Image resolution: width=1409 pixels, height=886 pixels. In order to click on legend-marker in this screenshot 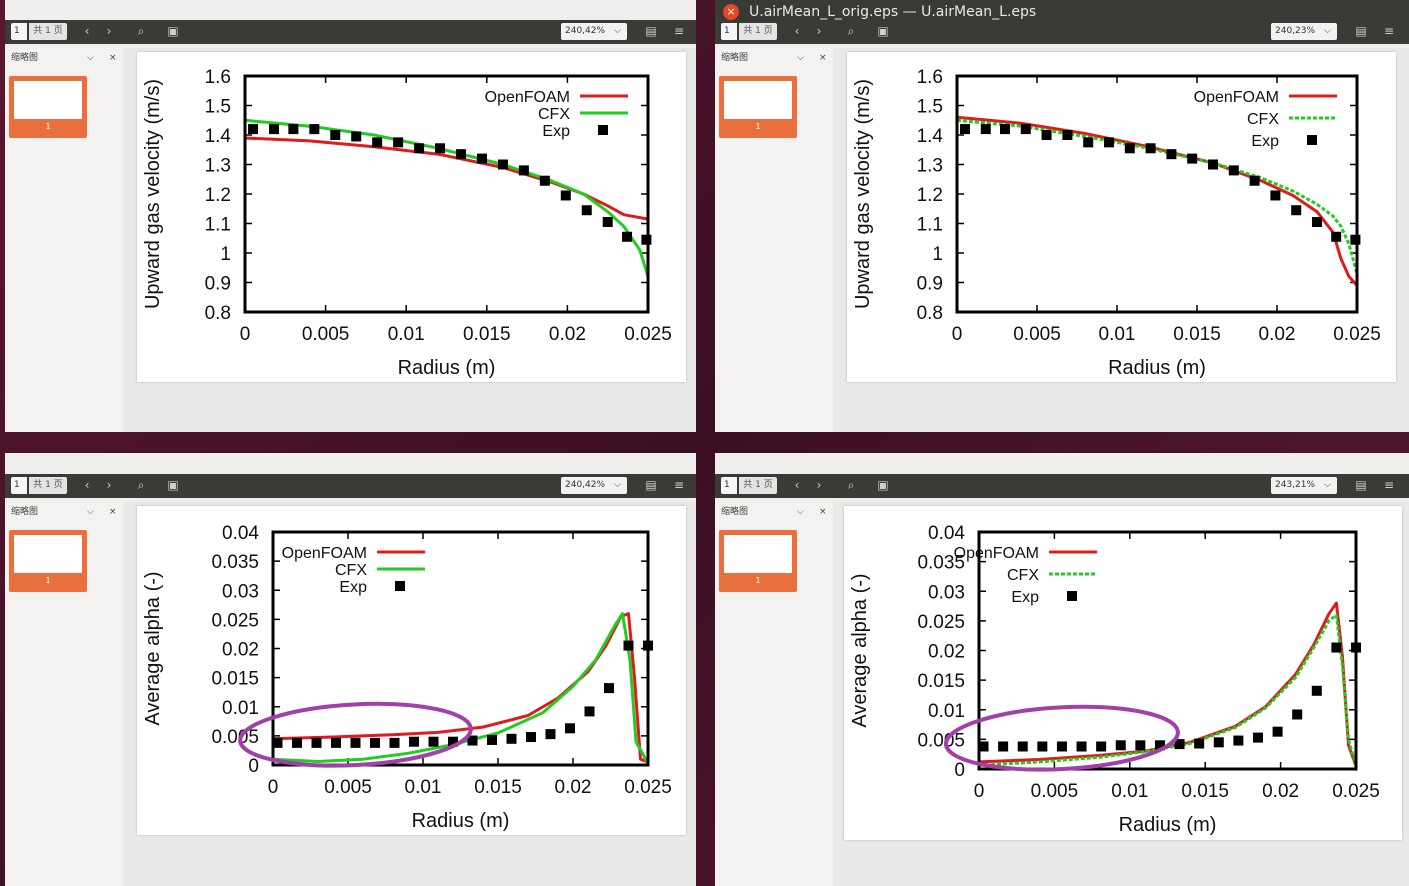, I will do `click(400, 586)`.